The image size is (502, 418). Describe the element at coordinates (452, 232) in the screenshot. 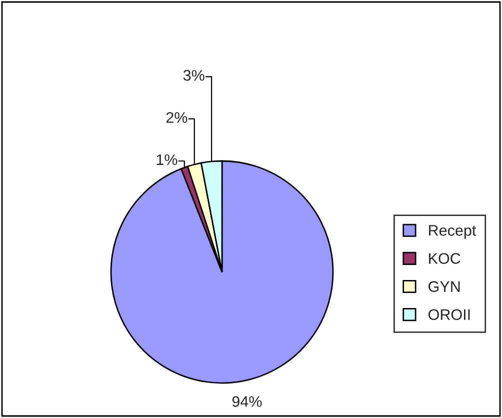

I see `legend-label: Recept` at that location.